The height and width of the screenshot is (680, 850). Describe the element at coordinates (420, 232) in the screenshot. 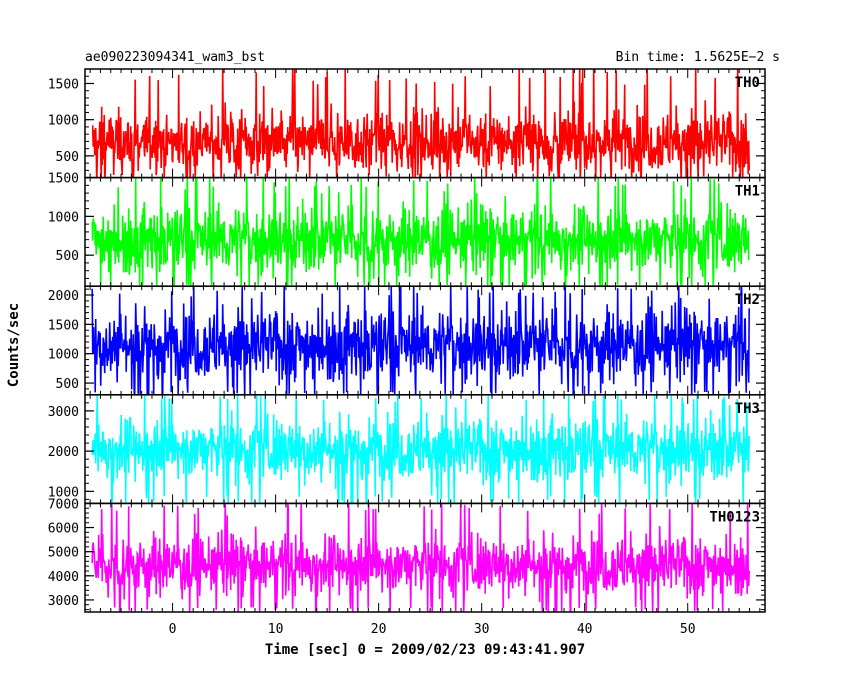

I see `series-th1` at that location.